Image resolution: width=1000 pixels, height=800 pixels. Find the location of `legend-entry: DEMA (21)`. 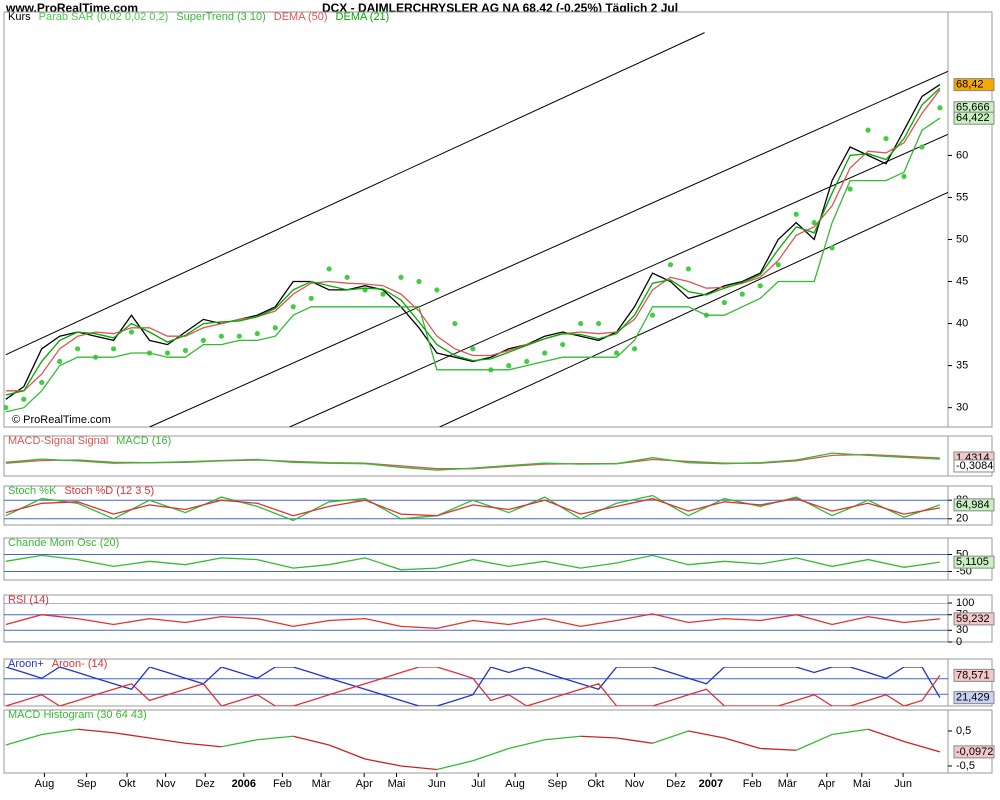

legend-entry: DEMA (21) is located at coordinates (363, 17).